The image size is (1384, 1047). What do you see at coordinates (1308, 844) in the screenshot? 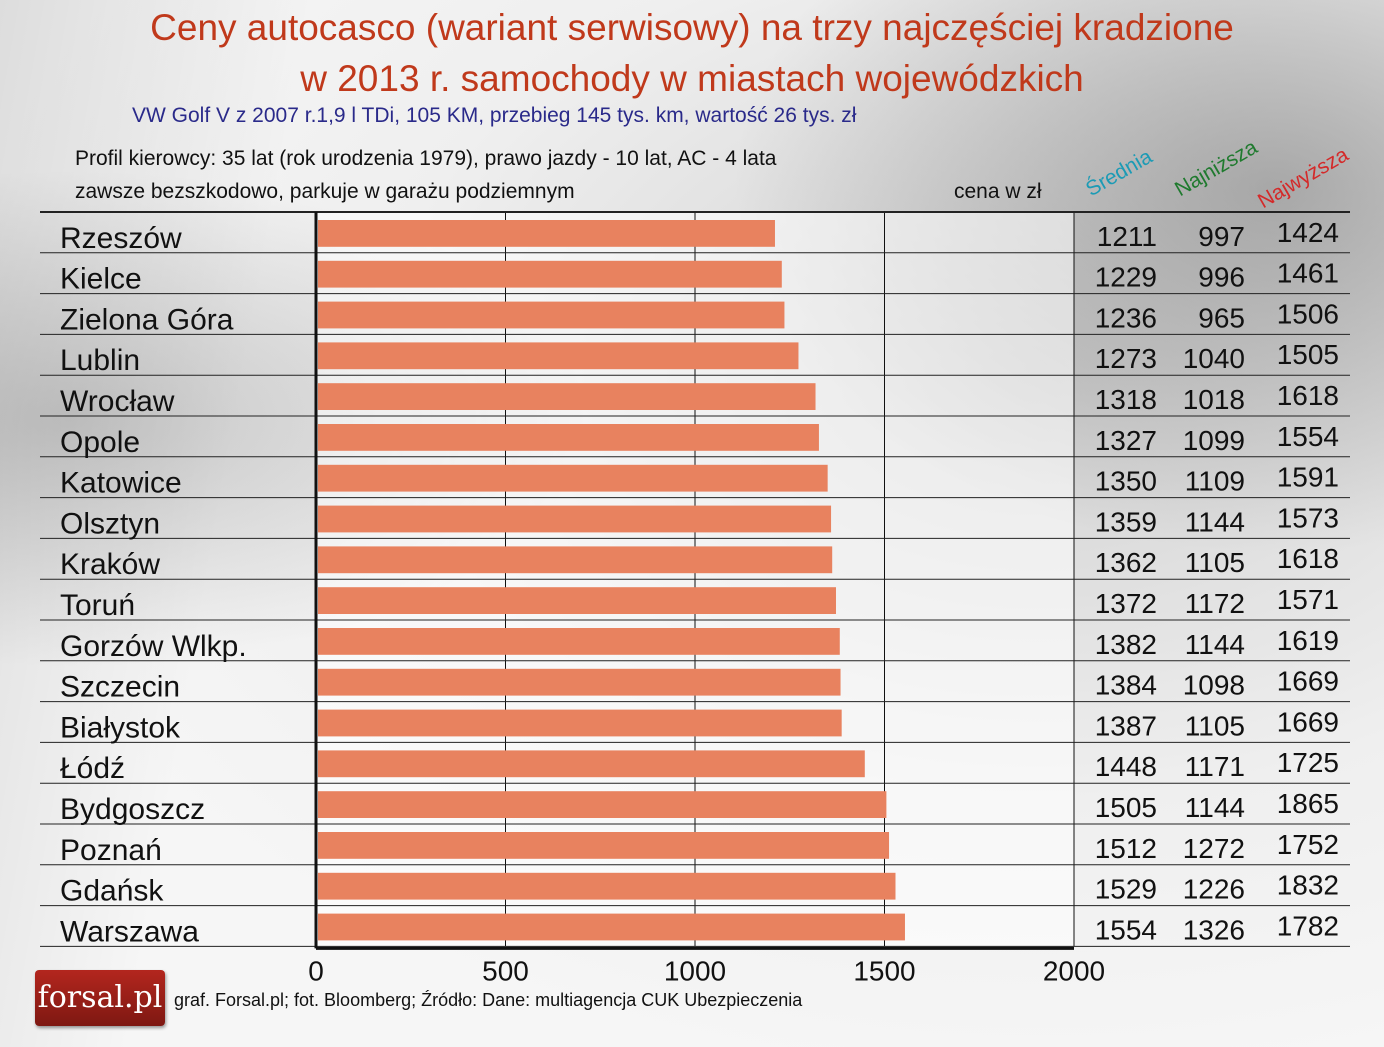
I see `highest-value: 1752` at bounding box center [1308, 844].